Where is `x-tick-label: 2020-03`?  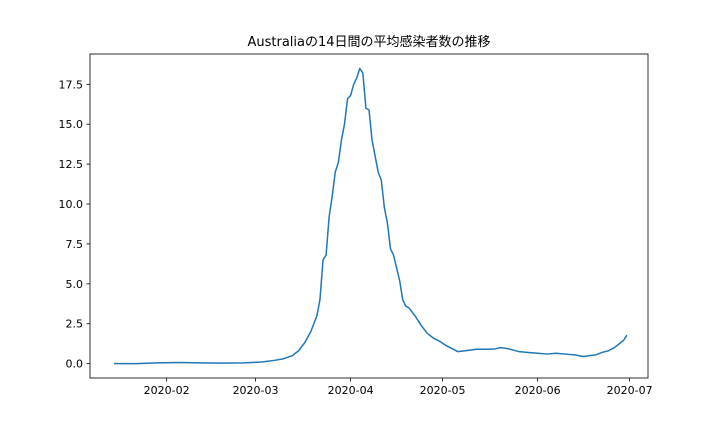 x-tick-label: 2020-03 is located at coordinates (256, 390).